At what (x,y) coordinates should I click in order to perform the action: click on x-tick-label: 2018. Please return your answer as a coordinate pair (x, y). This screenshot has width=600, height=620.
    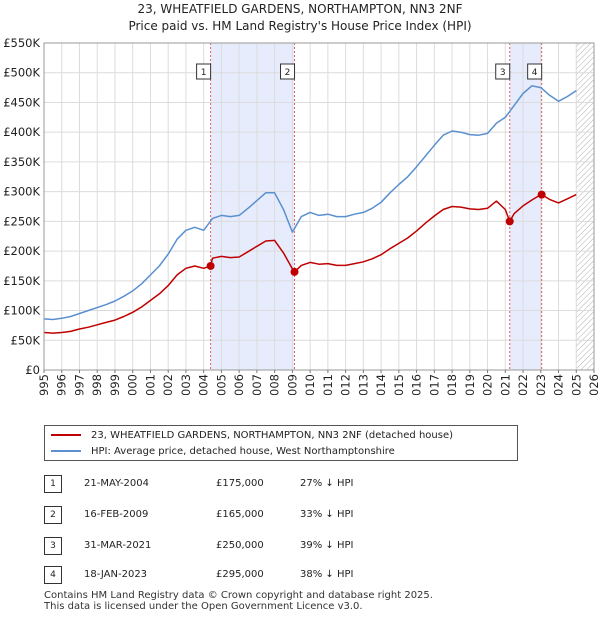
    Looking at the image, I should click on (452, 384).